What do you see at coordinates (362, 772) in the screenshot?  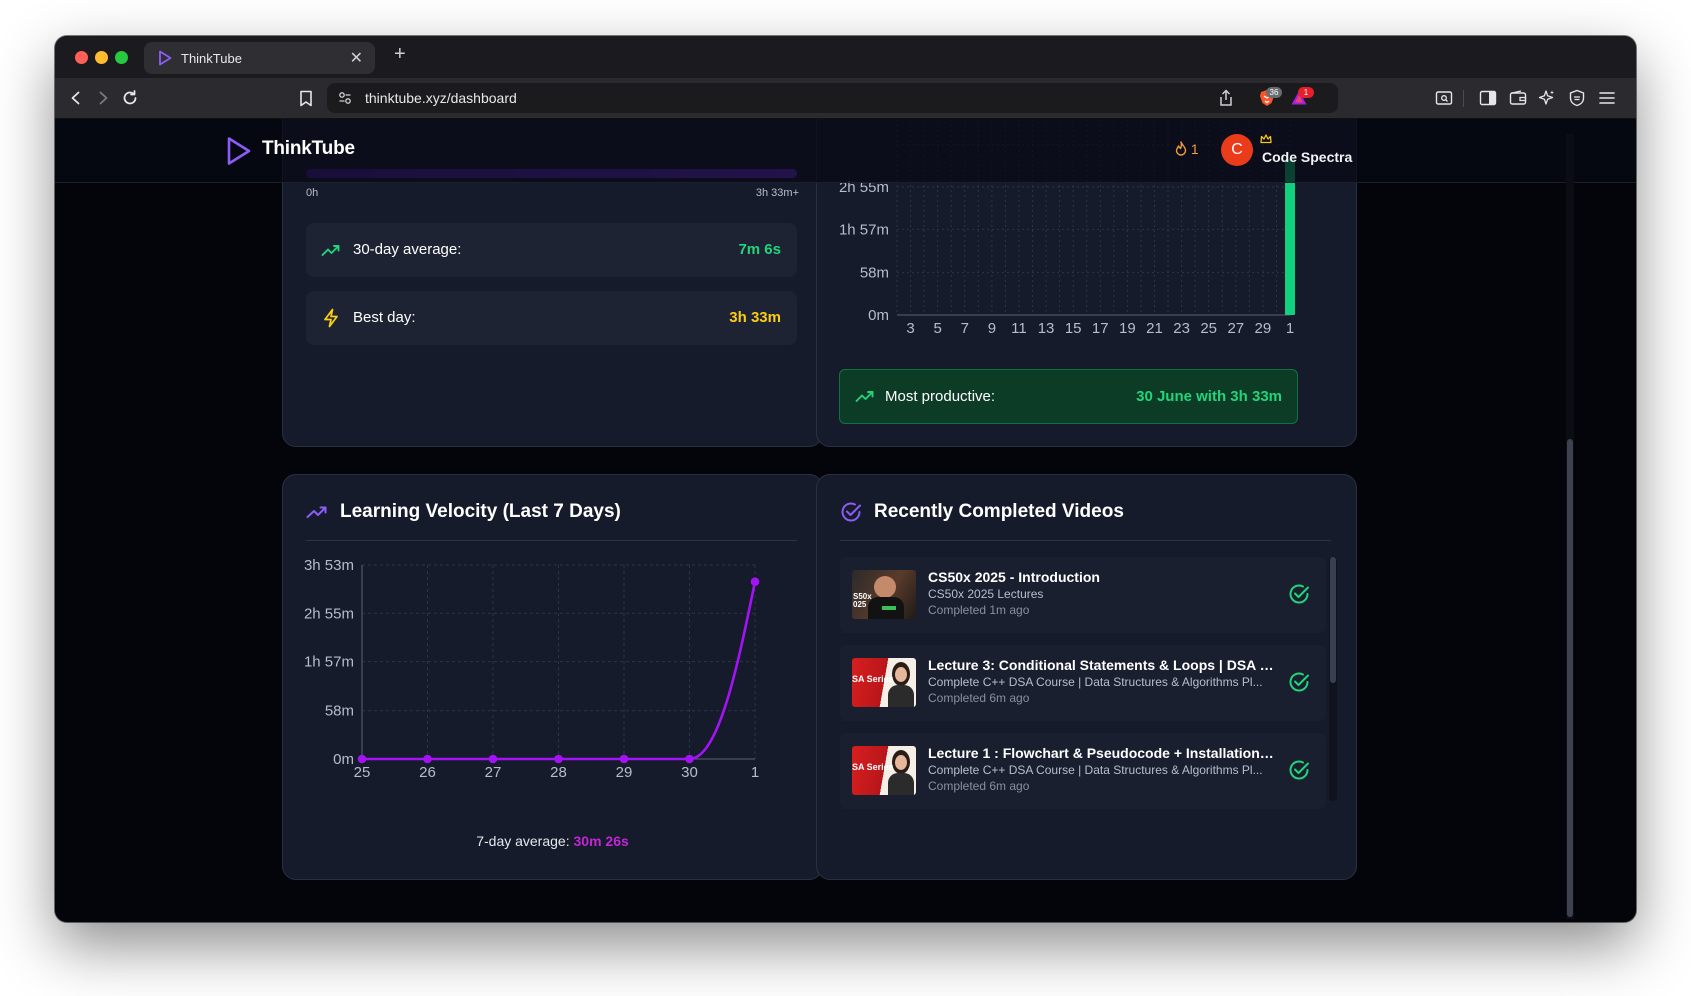 I see `x-tick-label: 25` at bounding box center [362, 772].